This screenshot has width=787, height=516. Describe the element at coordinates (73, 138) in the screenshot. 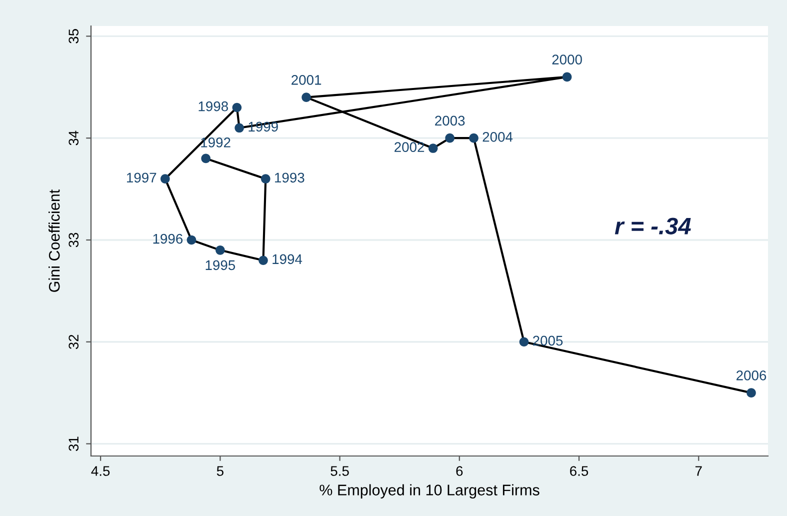

I see `y-tick-label: 34` at that location.